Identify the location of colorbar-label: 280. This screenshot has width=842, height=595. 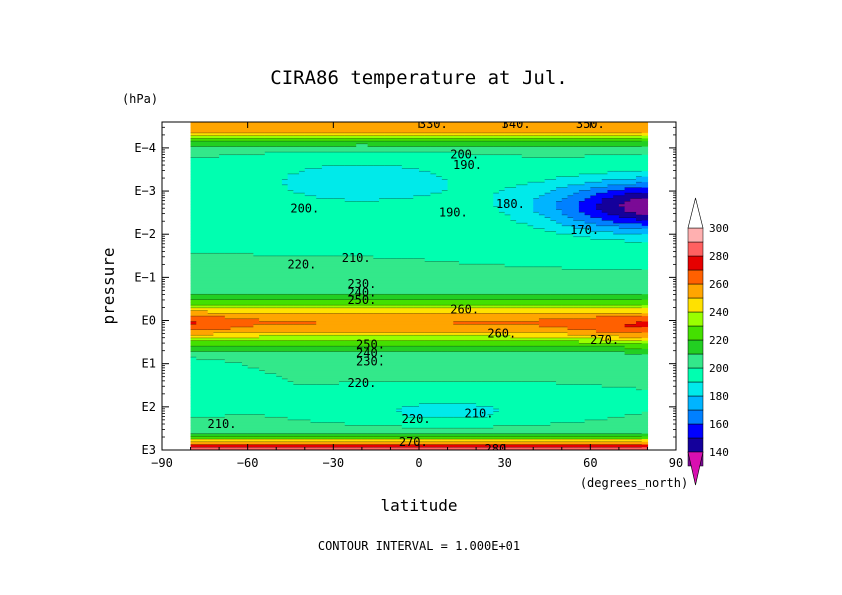
(719, 256).